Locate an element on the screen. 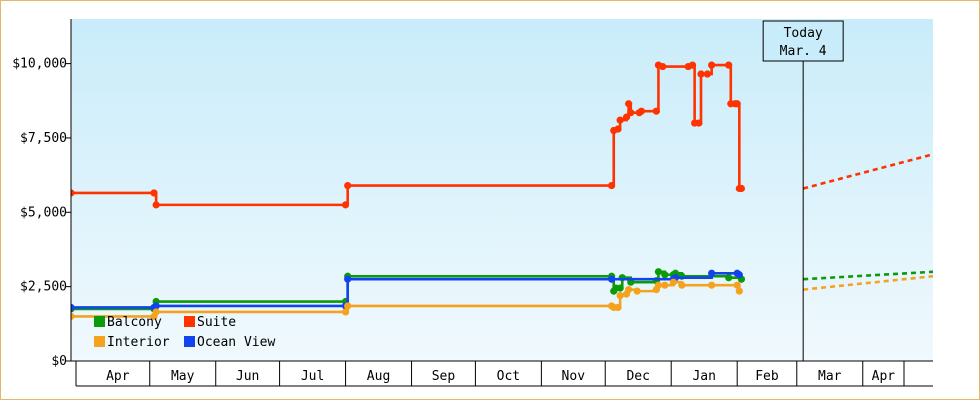  suite-forecast-line is located at coordinates (867, 171).